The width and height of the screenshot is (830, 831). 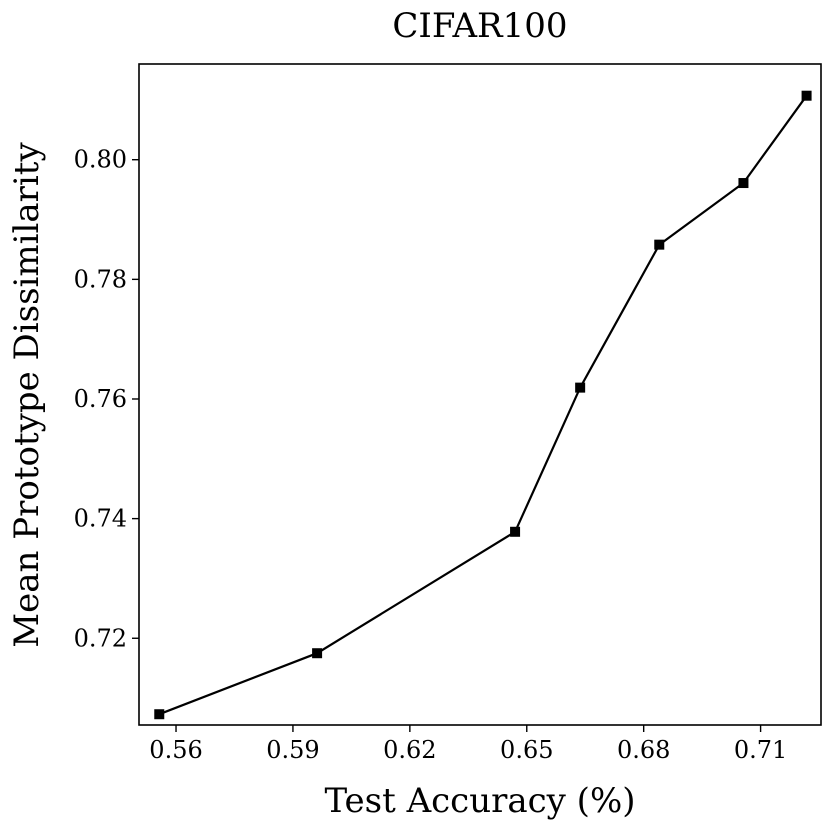 What do you see at coordinates (100, 279) in the screenshot?
I see `y-tick-label: 0.78` at bounding box center [100, 279].